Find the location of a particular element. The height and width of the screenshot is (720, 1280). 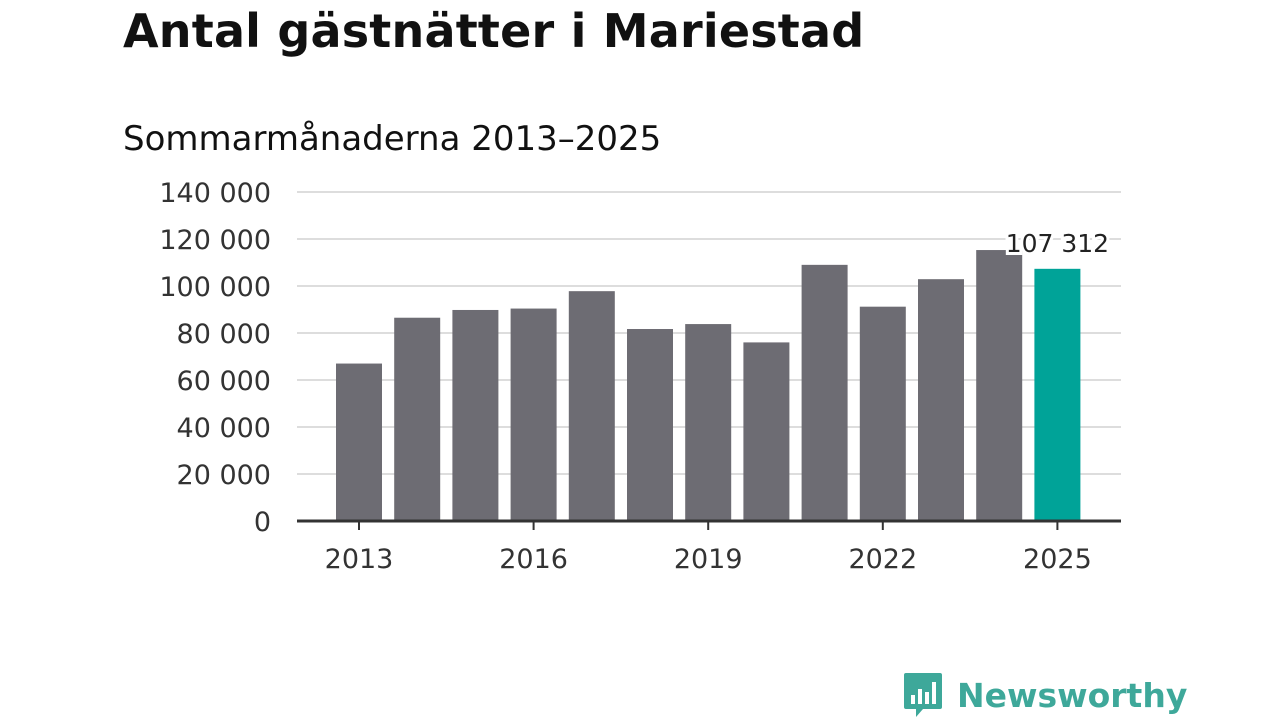

bar-2017 is located at coordinates (591, 406).